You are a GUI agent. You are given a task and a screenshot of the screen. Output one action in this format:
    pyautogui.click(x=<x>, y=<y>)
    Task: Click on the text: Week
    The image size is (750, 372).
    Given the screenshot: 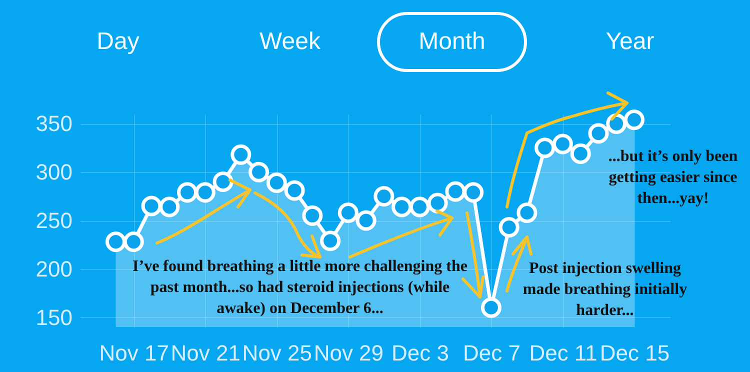 What is the action you would take?
    pyautogui.click(x=290, y=42)
    